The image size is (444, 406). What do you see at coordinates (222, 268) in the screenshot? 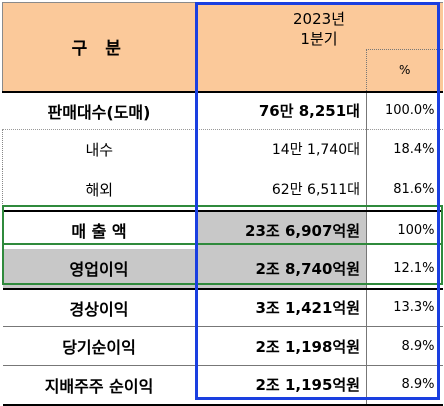
I see `table-row: 영업이익 2조 8,740억원 12.1%` at bounding box center [222, 268].